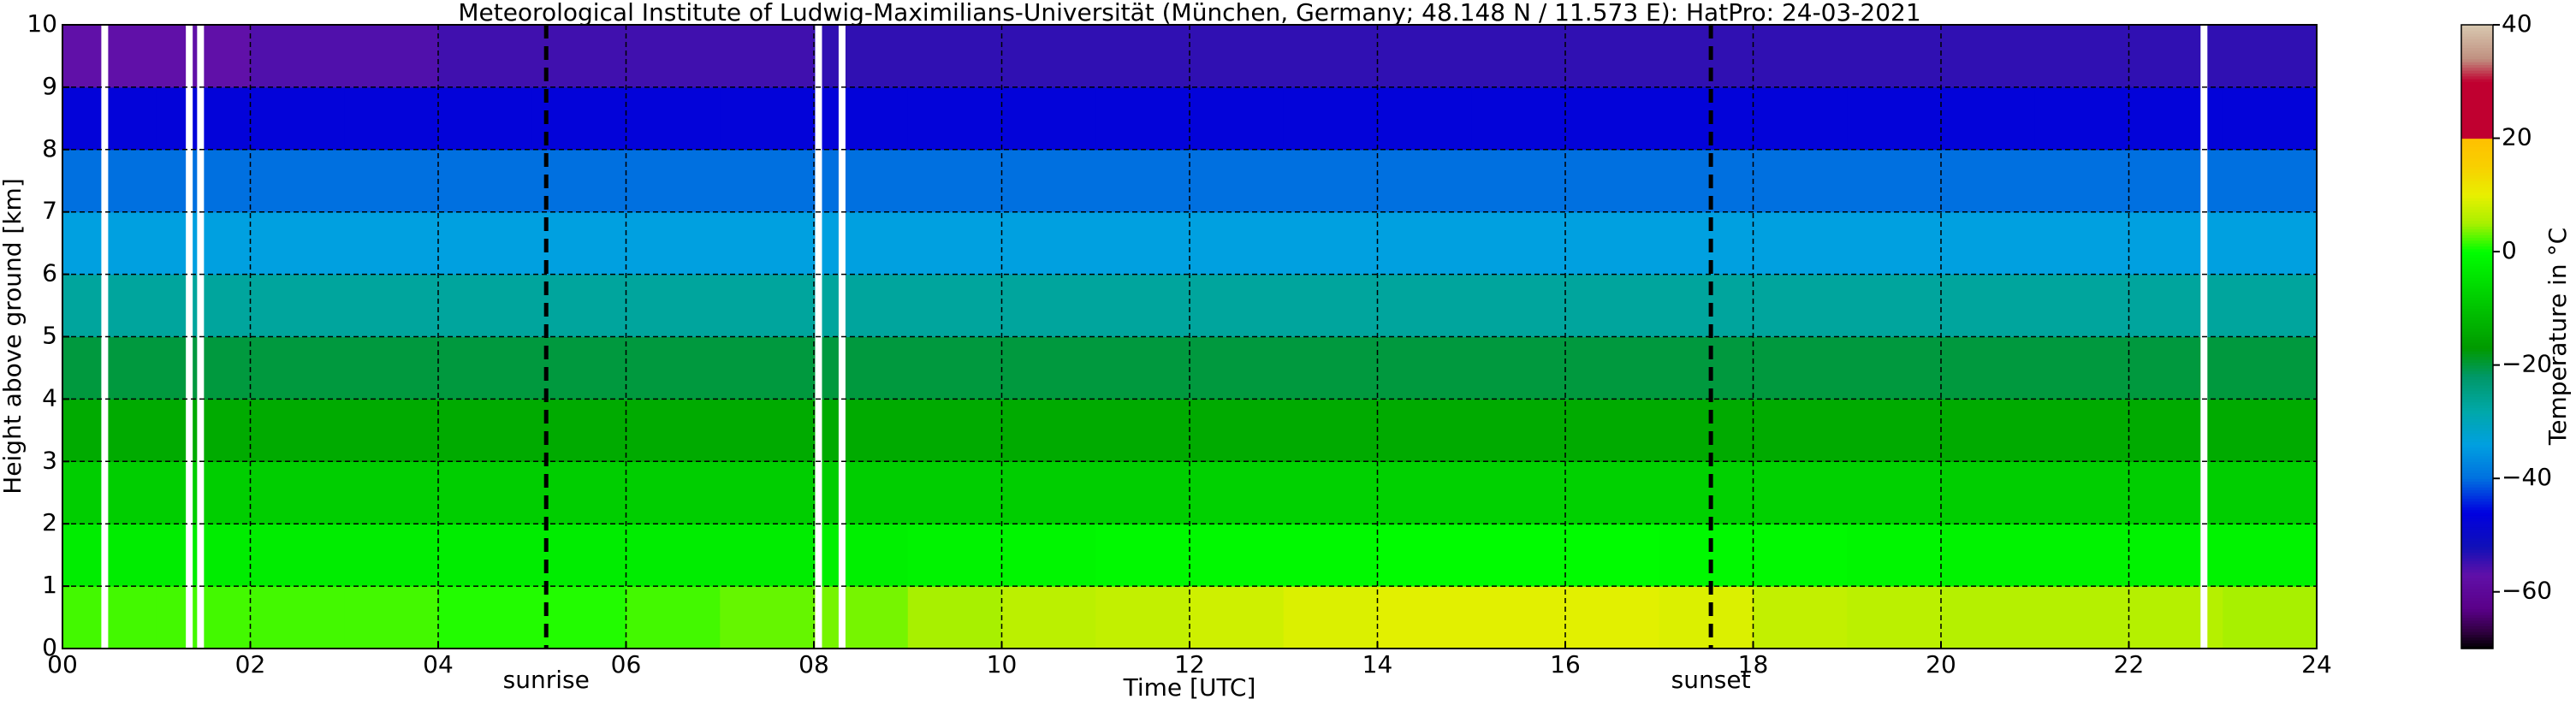 Image resolution: width=2576 pixels, height=705 pixels. Describe the element at coordinates (1565, 664) in the screenshot. I see `x-tick-label: 16` at that location.